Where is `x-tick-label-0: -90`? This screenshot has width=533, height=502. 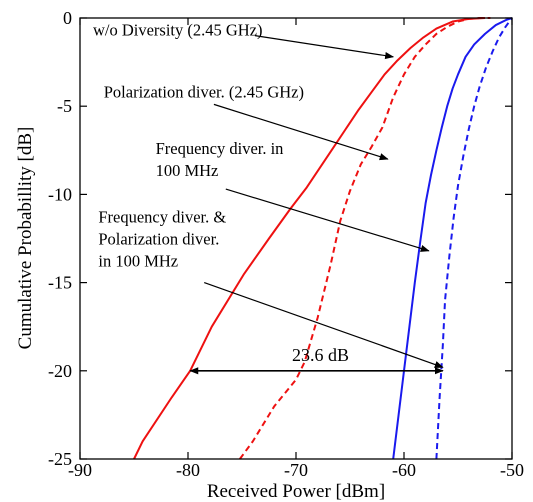 x-tick-label-0: -90 is located at coordinates (80, 470).